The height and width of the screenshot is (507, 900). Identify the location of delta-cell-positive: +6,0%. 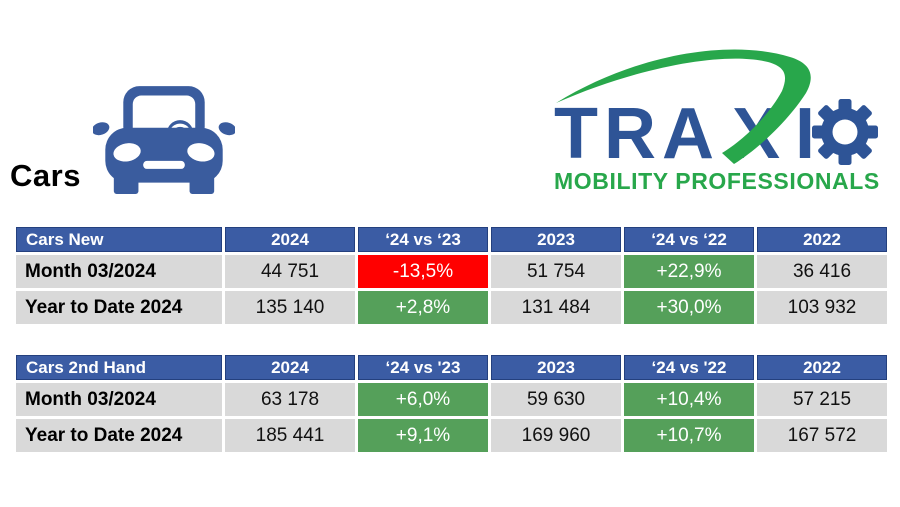
(423, 399).